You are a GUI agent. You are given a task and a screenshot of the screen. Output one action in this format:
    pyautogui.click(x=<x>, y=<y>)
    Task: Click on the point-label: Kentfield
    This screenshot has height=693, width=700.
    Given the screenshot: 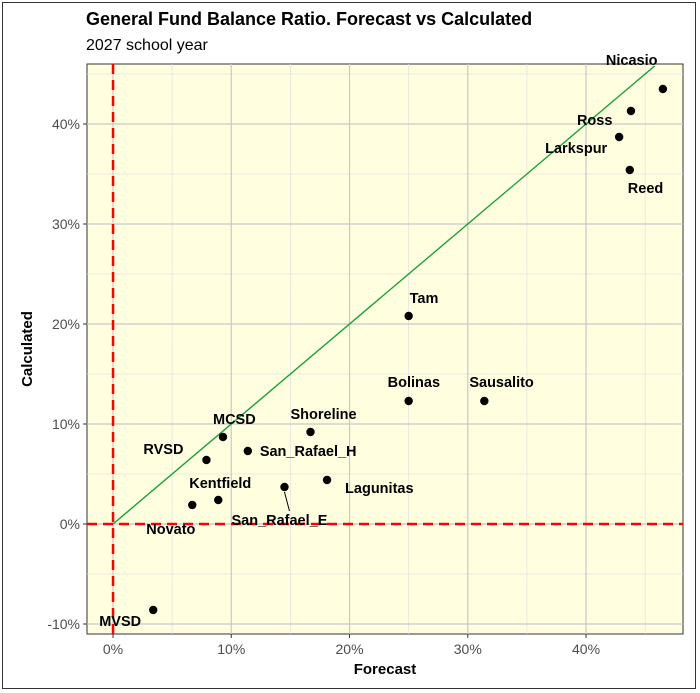 What is the action you would take?
    pyautogui.click(x=220, y=484)
    